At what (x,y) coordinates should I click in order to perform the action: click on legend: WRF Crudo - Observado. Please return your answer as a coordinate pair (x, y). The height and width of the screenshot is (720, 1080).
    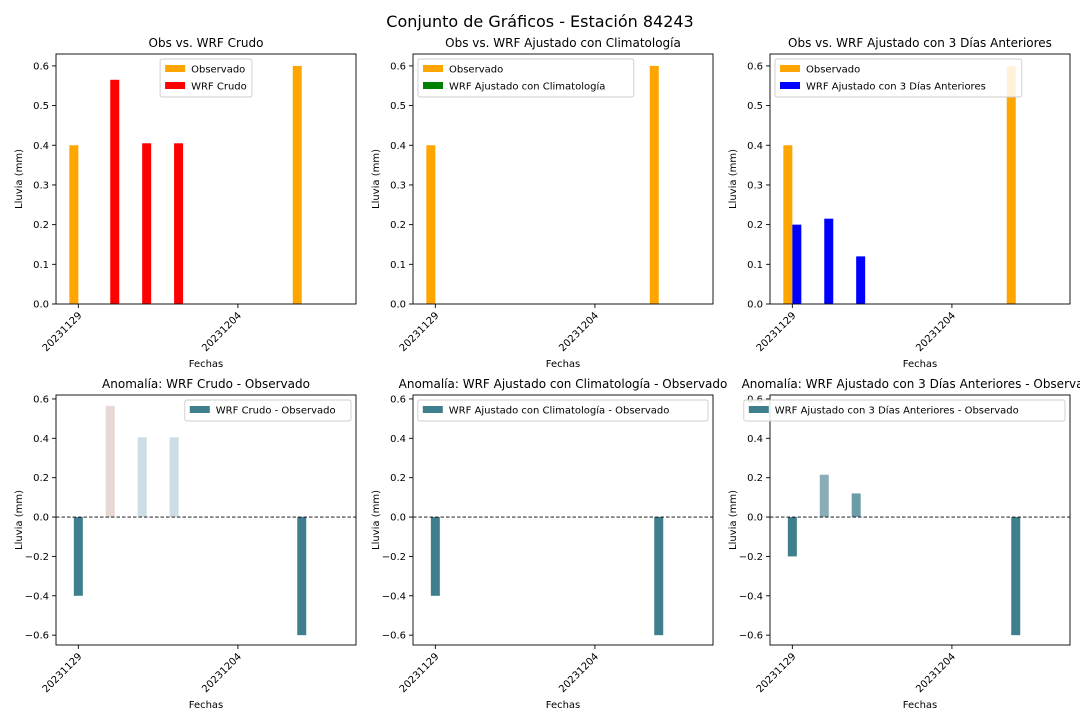
    Looking at the image, I should click on (268, 410).